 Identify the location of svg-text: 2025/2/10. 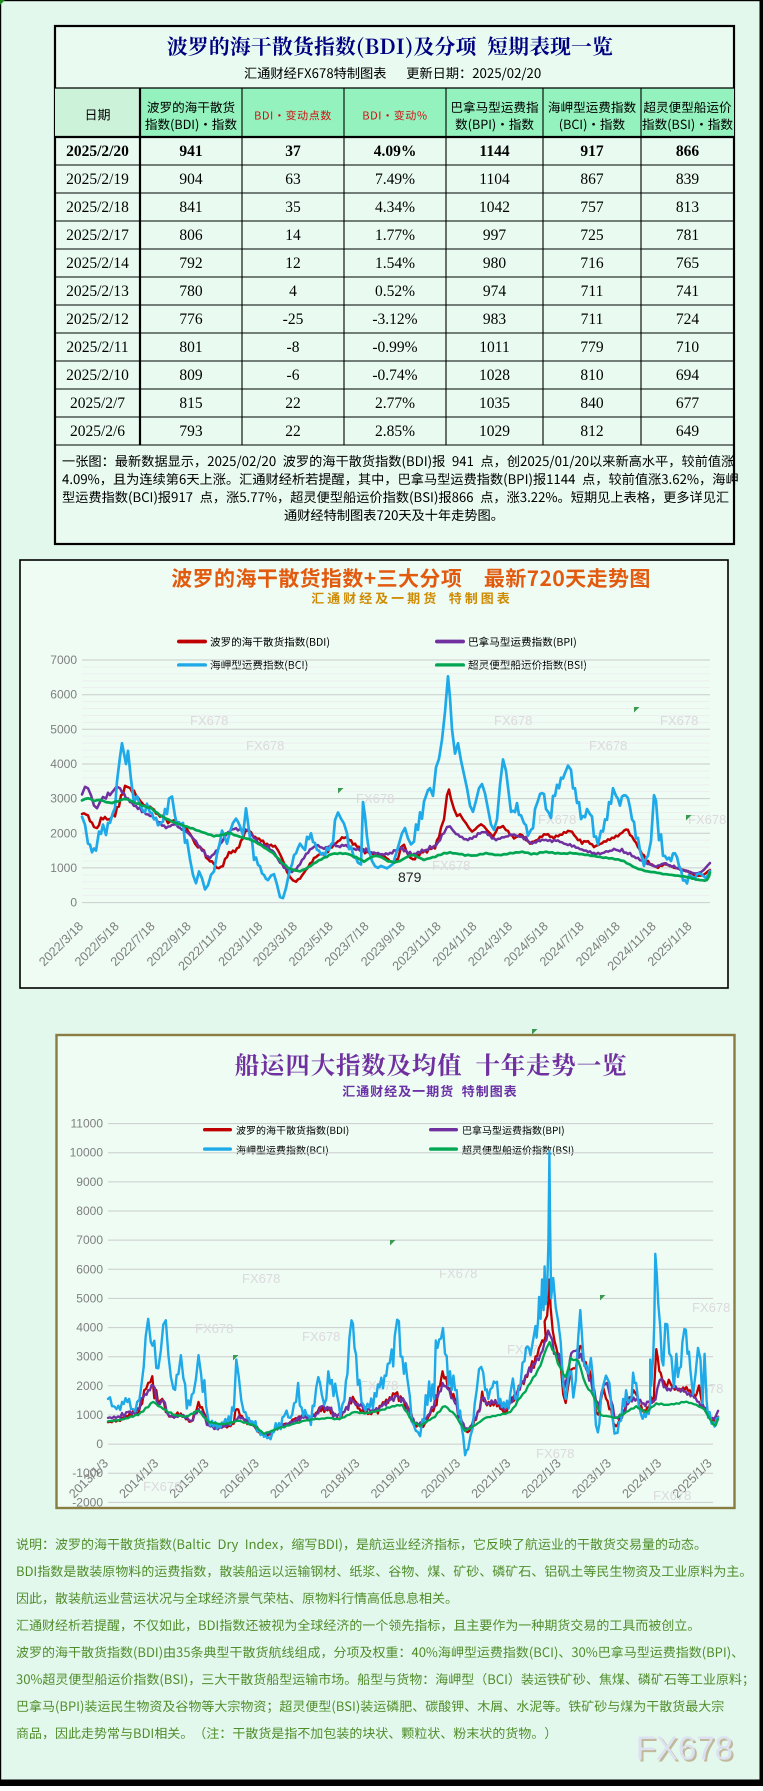
(97, 375).